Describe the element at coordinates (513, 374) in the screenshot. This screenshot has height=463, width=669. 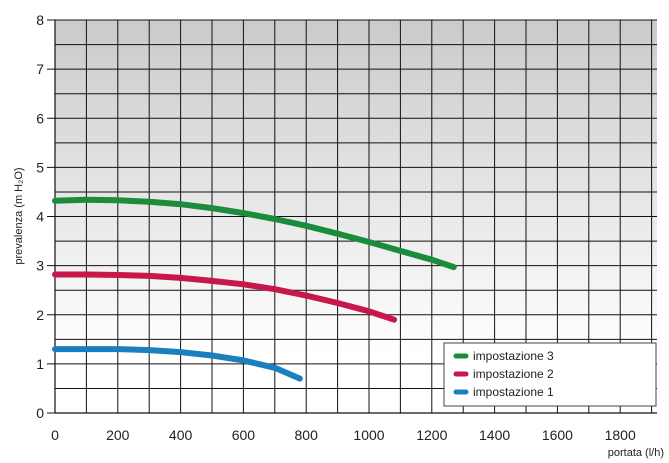
I see `legend-label: impostazione 2` at that location.